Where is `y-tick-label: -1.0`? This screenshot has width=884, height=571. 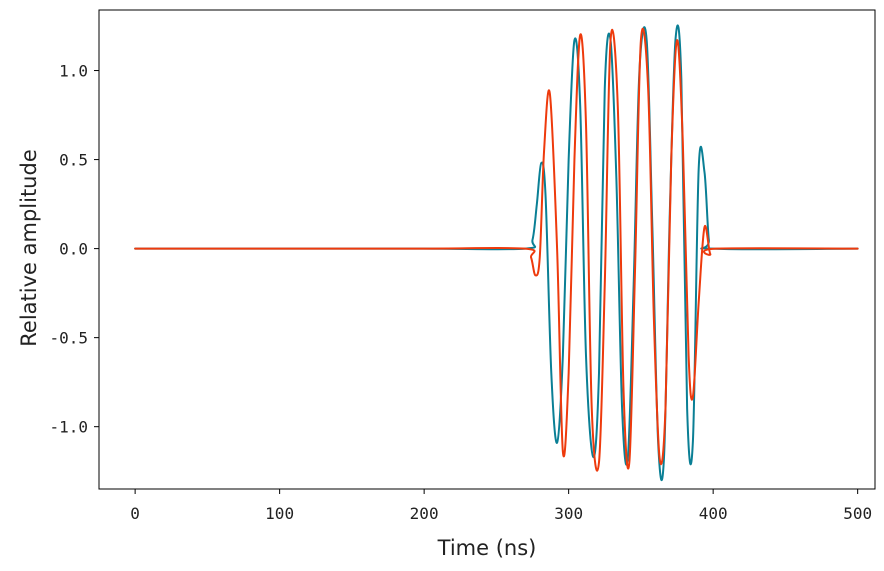
y-tick-label: -1.0 is located at coordinates (68, 427).